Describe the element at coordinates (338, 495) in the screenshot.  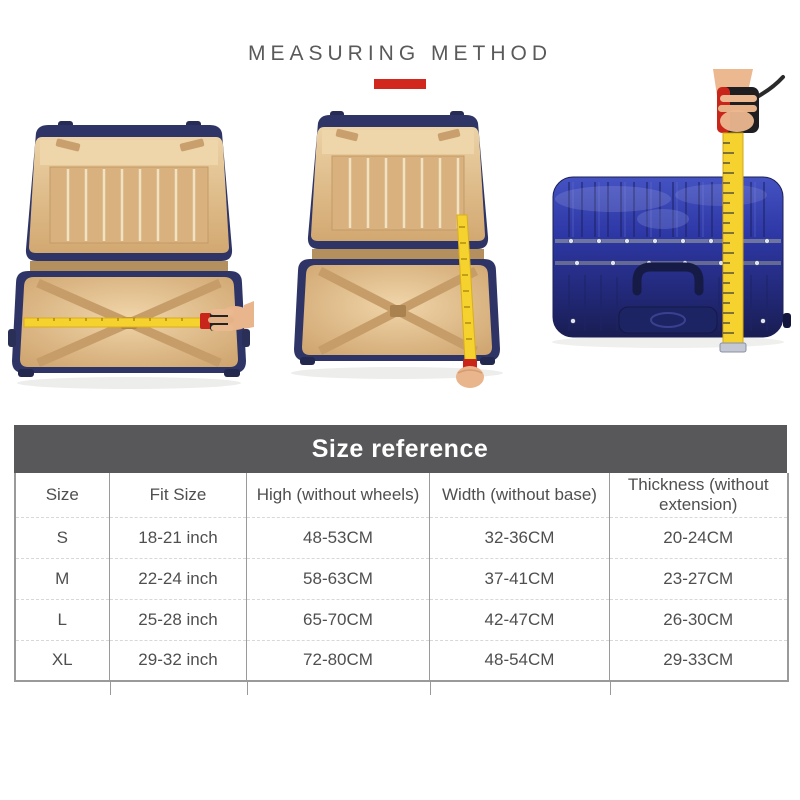
I see `header-high: High (without wheels)` at that location.